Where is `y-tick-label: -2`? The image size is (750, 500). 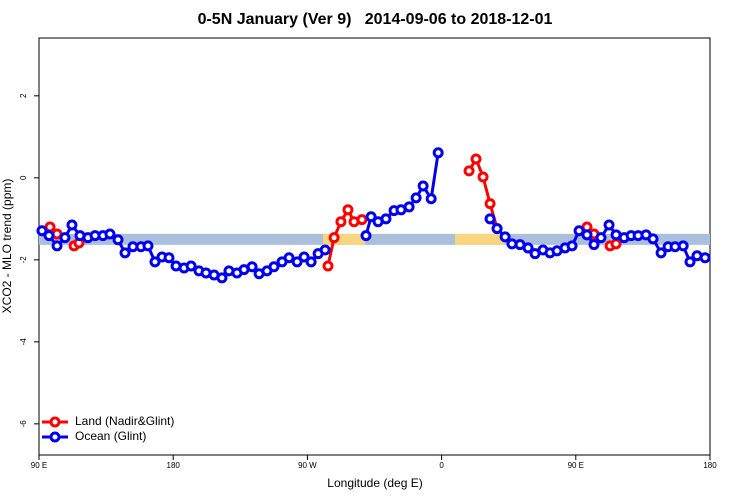
y-tick-label: -2 is located at coordinates (23, 260).